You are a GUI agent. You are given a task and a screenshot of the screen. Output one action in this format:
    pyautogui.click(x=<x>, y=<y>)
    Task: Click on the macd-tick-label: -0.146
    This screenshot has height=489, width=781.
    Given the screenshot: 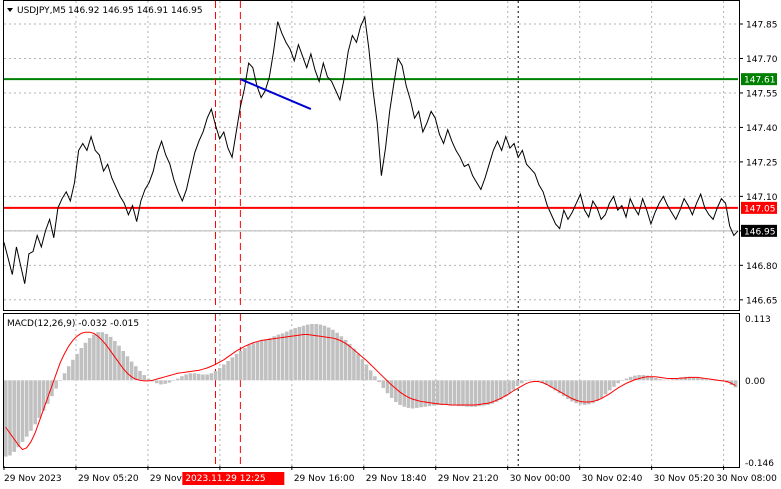 What is the action you would take?
    pyautogui.click(x=759, y=464)
    